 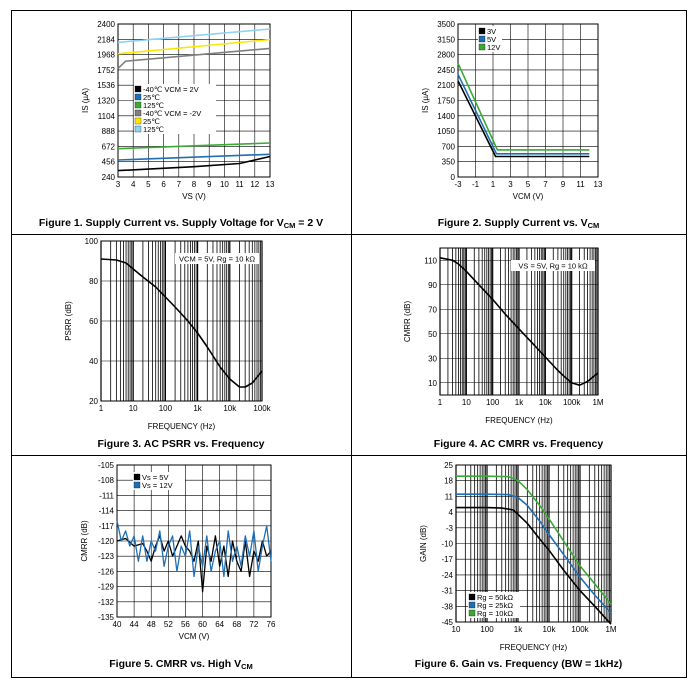 What do you see at coordinates (109, 146) in the screenshot?
I see `y-tick-label: 672` at bounding box center [109, 146].